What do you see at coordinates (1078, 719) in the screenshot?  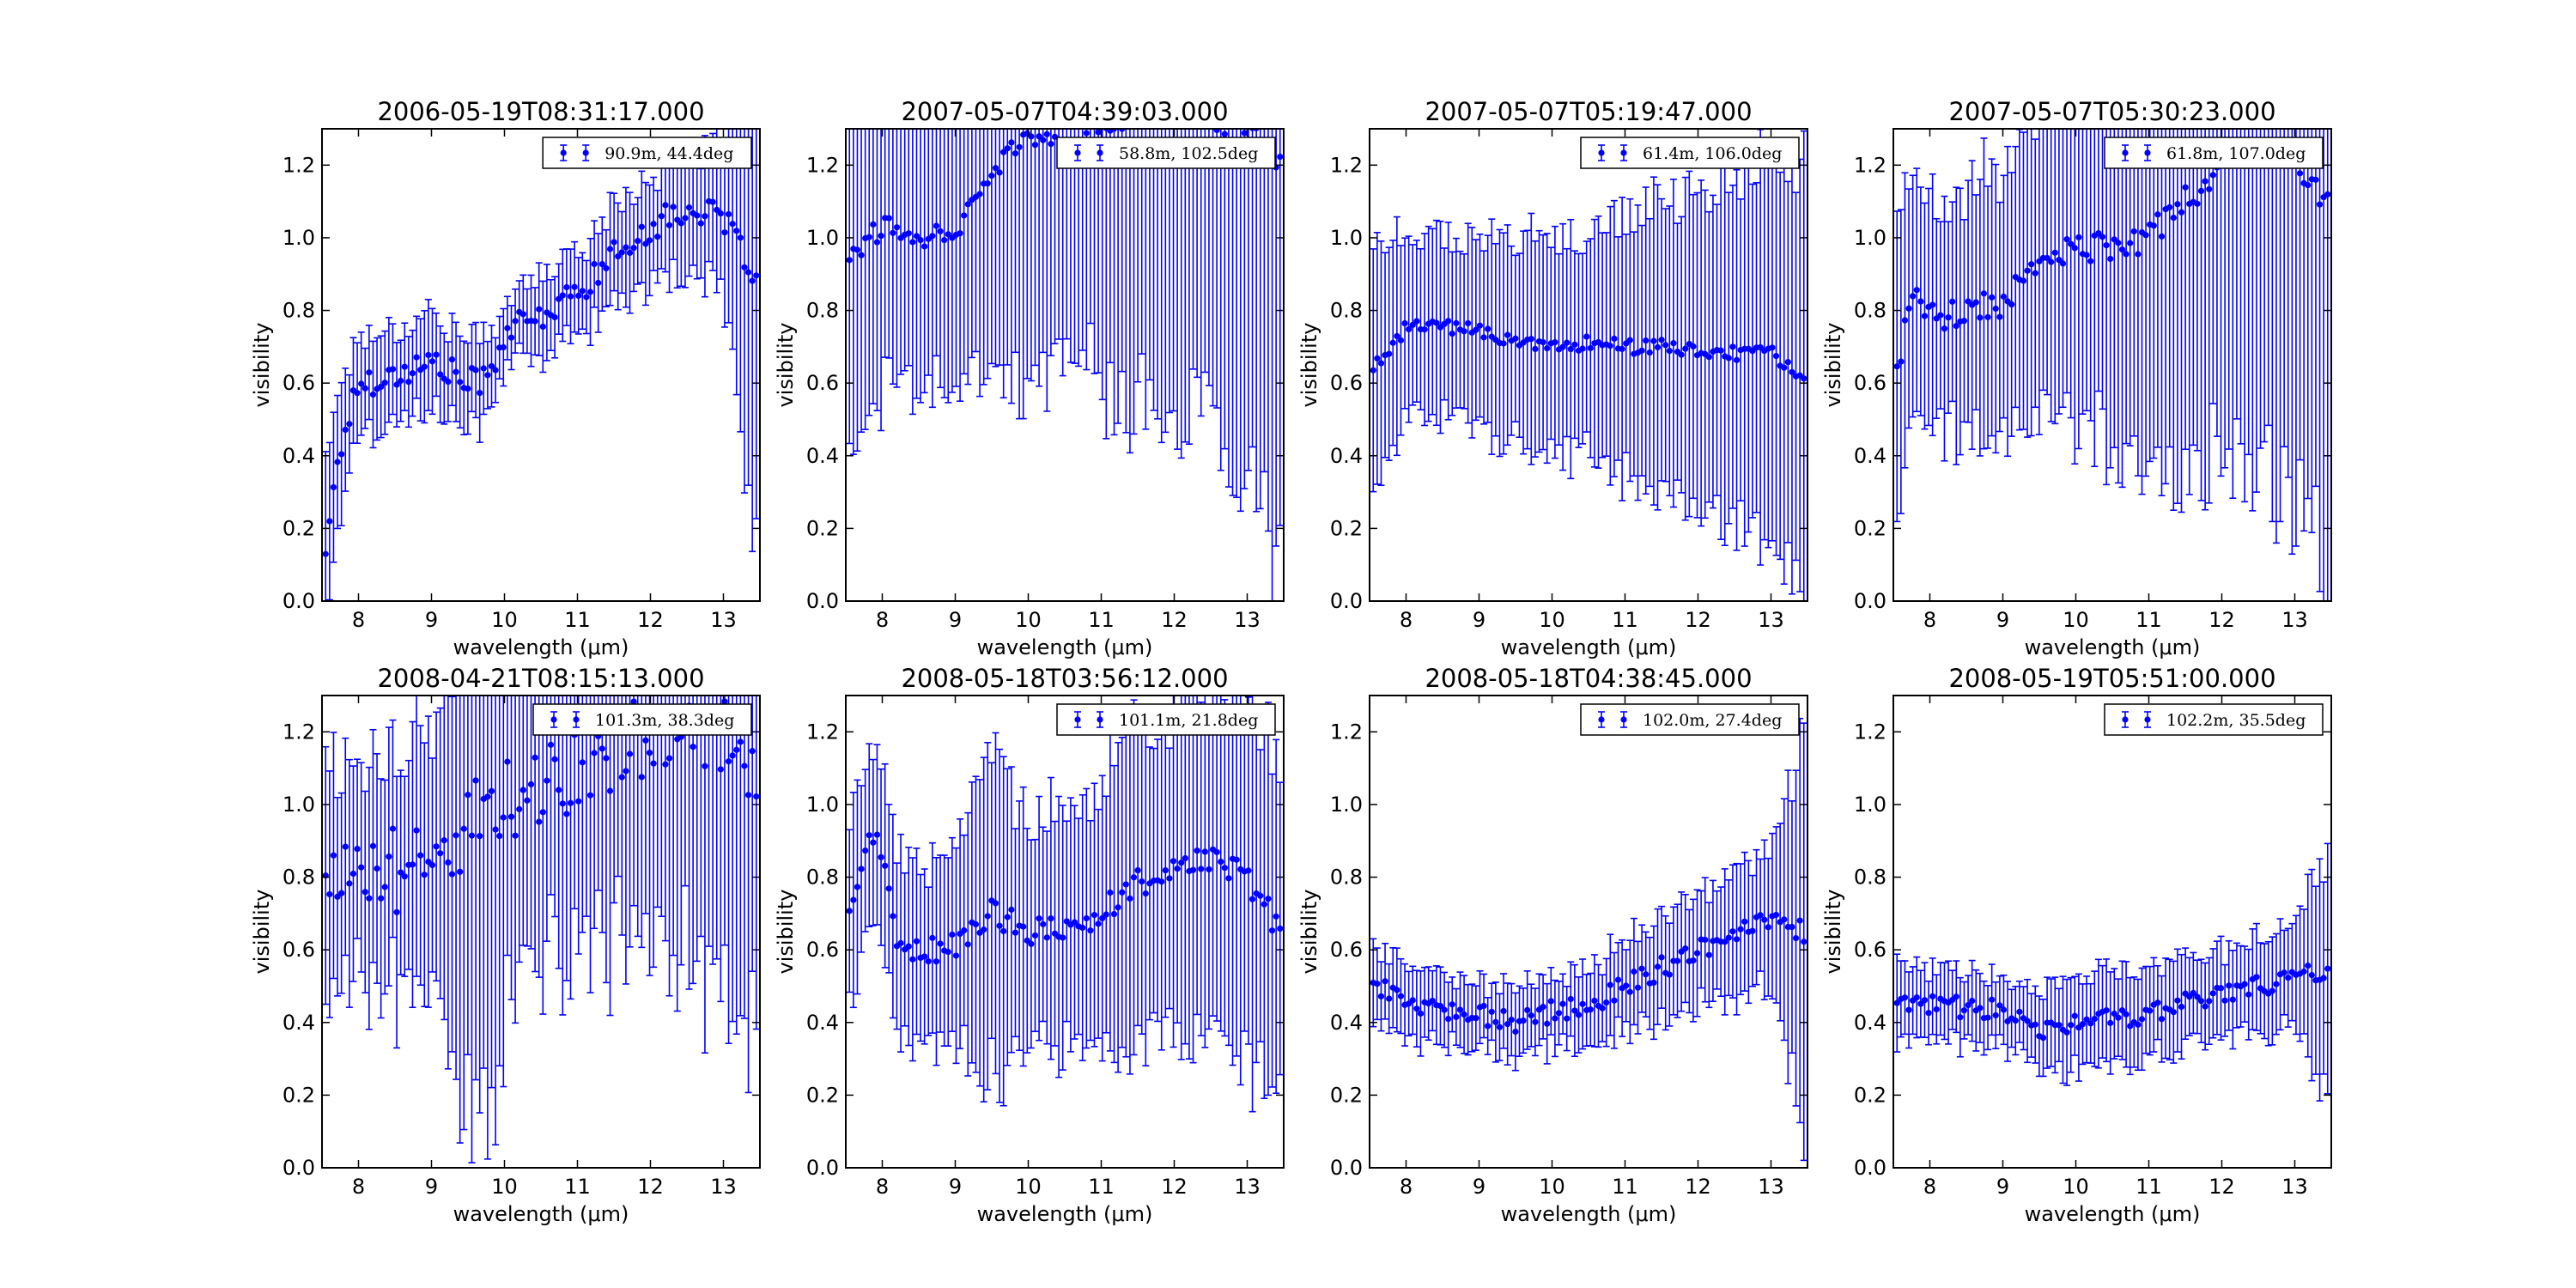 I see `legend-marker-point` at bounding box center [1078, 719].